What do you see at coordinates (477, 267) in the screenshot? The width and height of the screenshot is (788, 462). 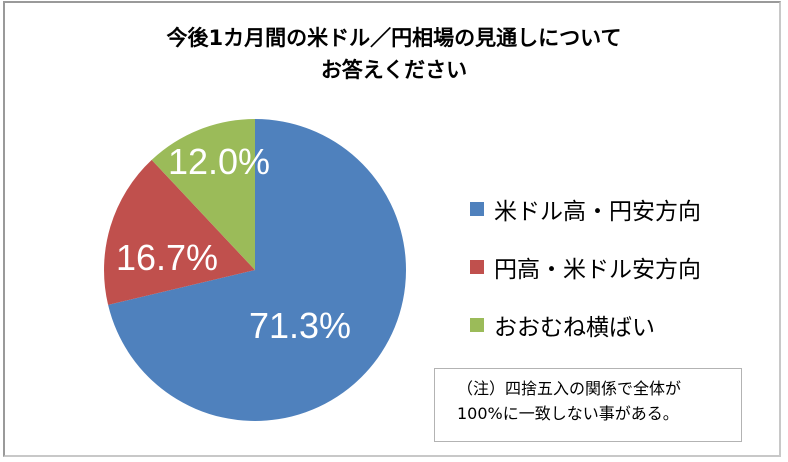 I see `legend-swatch-red` at bounding box center [477, 267].